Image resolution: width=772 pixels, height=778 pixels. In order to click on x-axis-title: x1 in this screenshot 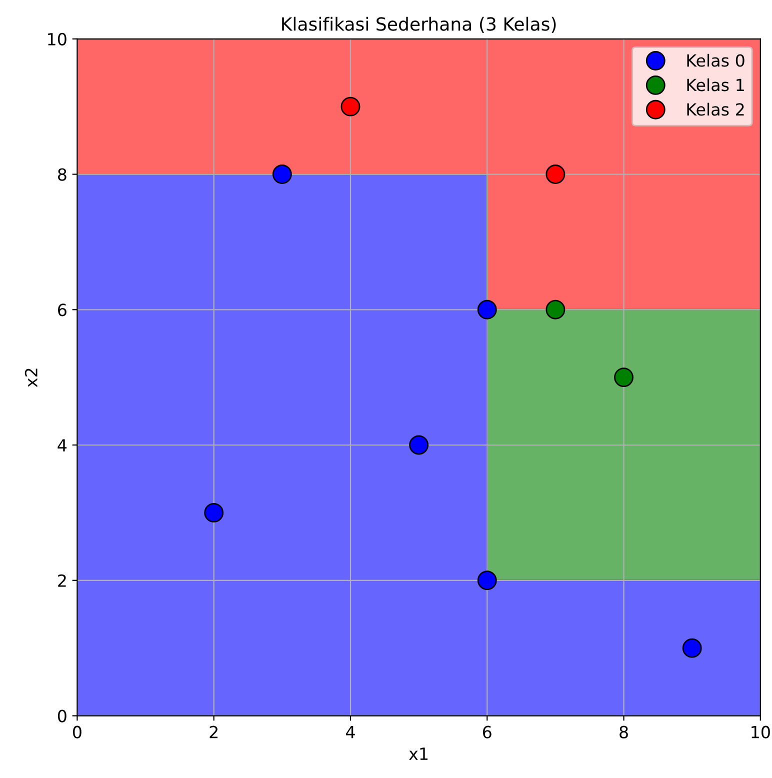, I will do `click(418, 754)`.